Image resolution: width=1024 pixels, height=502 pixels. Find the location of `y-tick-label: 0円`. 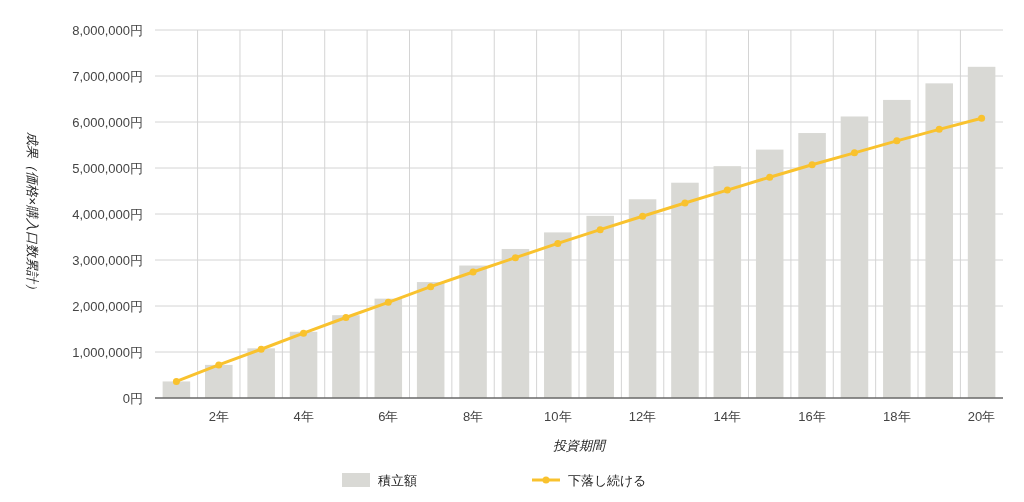

y-tick-label: 0円 is located at coordinates (132, 398).